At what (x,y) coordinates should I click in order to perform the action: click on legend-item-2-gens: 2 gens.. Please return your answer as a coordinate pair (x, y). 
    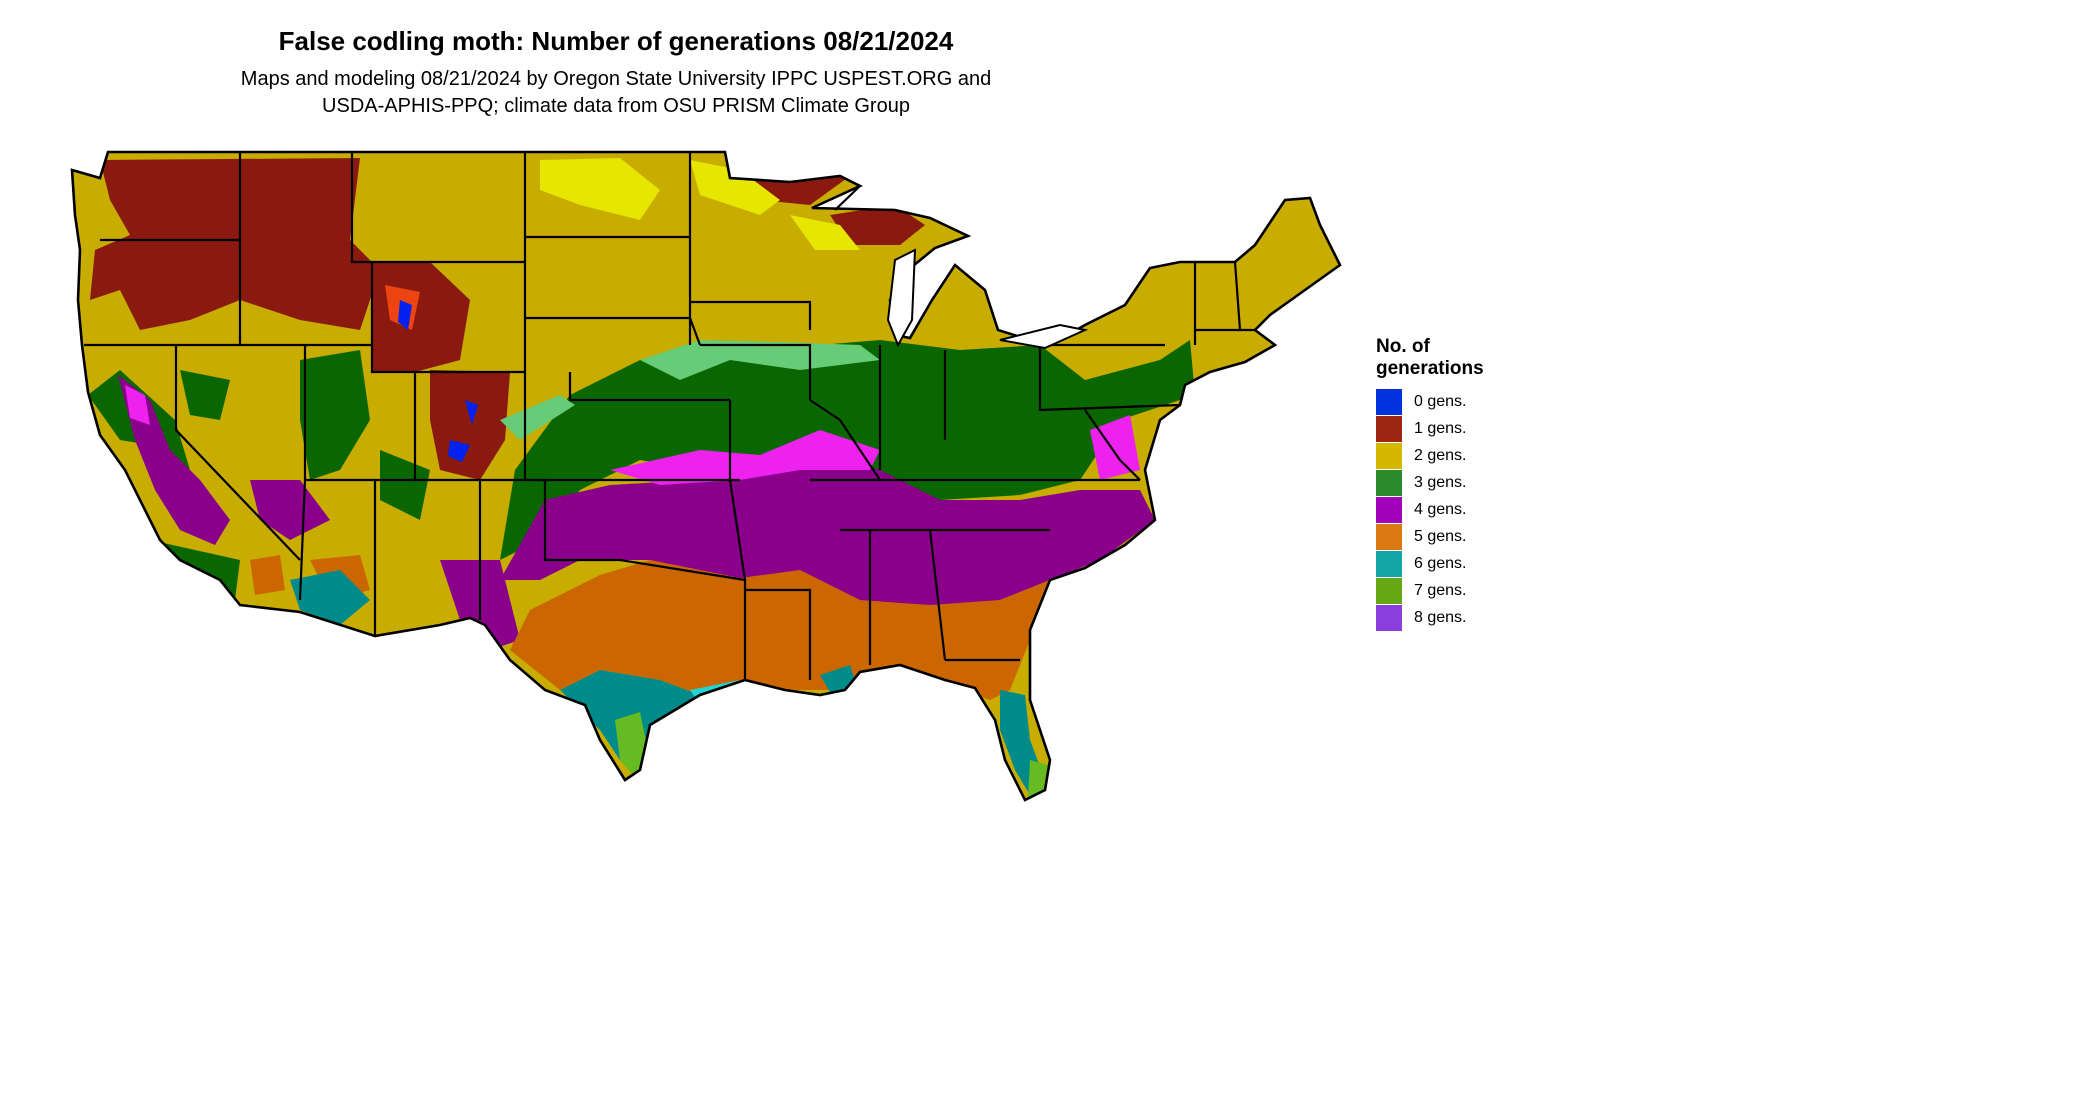
    Looking at the image, I should click on (1476, 455).